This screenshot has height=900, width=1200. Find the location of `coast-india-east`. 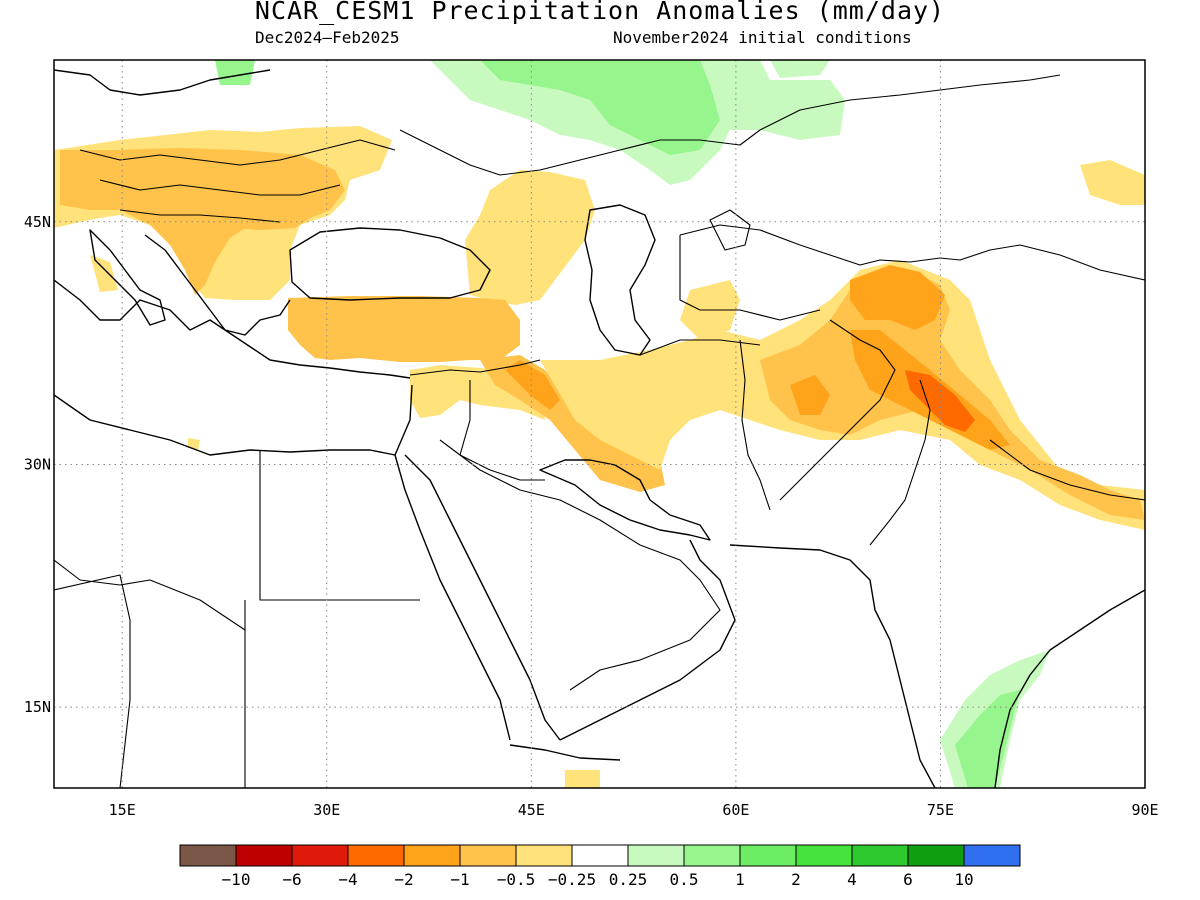

coast-india-east is located at coordinates (1069, 688).